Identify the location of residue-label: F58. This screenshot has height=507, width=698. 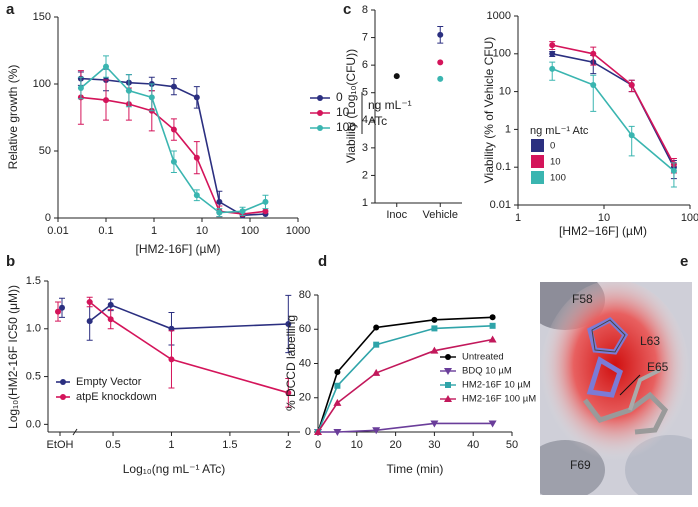
(582, 299).